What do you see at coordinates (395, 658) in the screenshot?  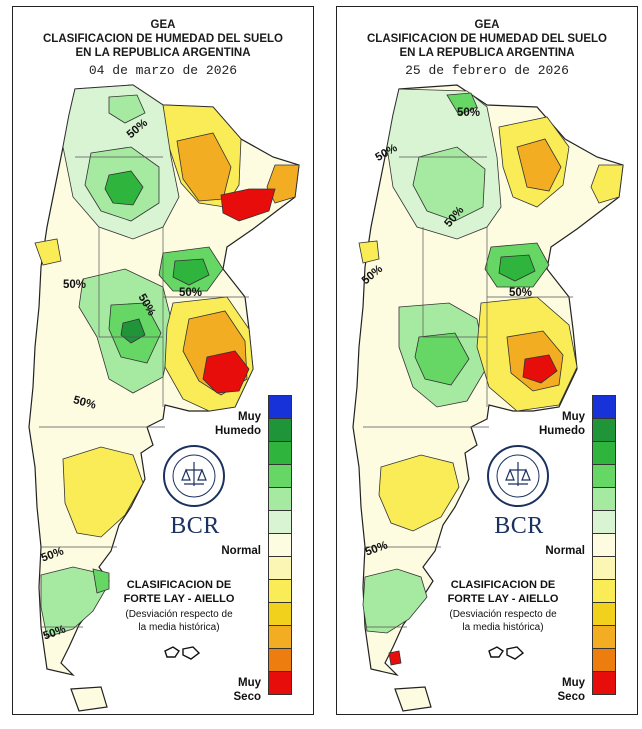 I see `dry-spot-south` at bounding box center [395, 658].